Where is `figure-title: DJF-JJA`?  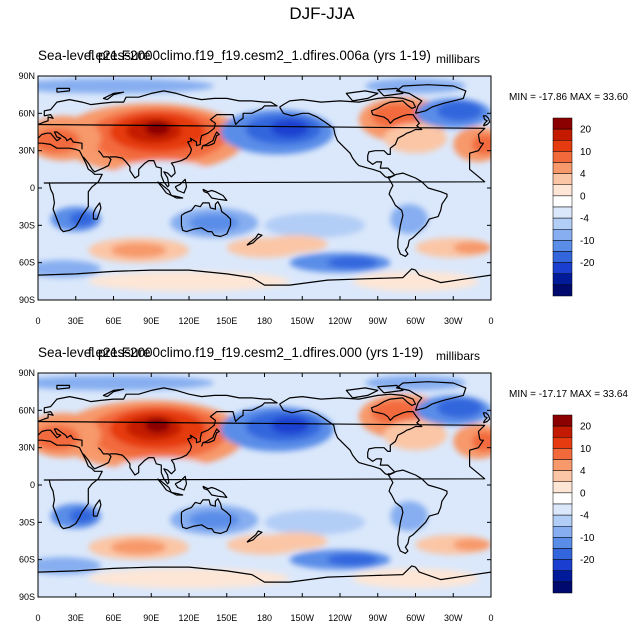
figure-title: DJF-JJA is located at coordinates (322, 13).